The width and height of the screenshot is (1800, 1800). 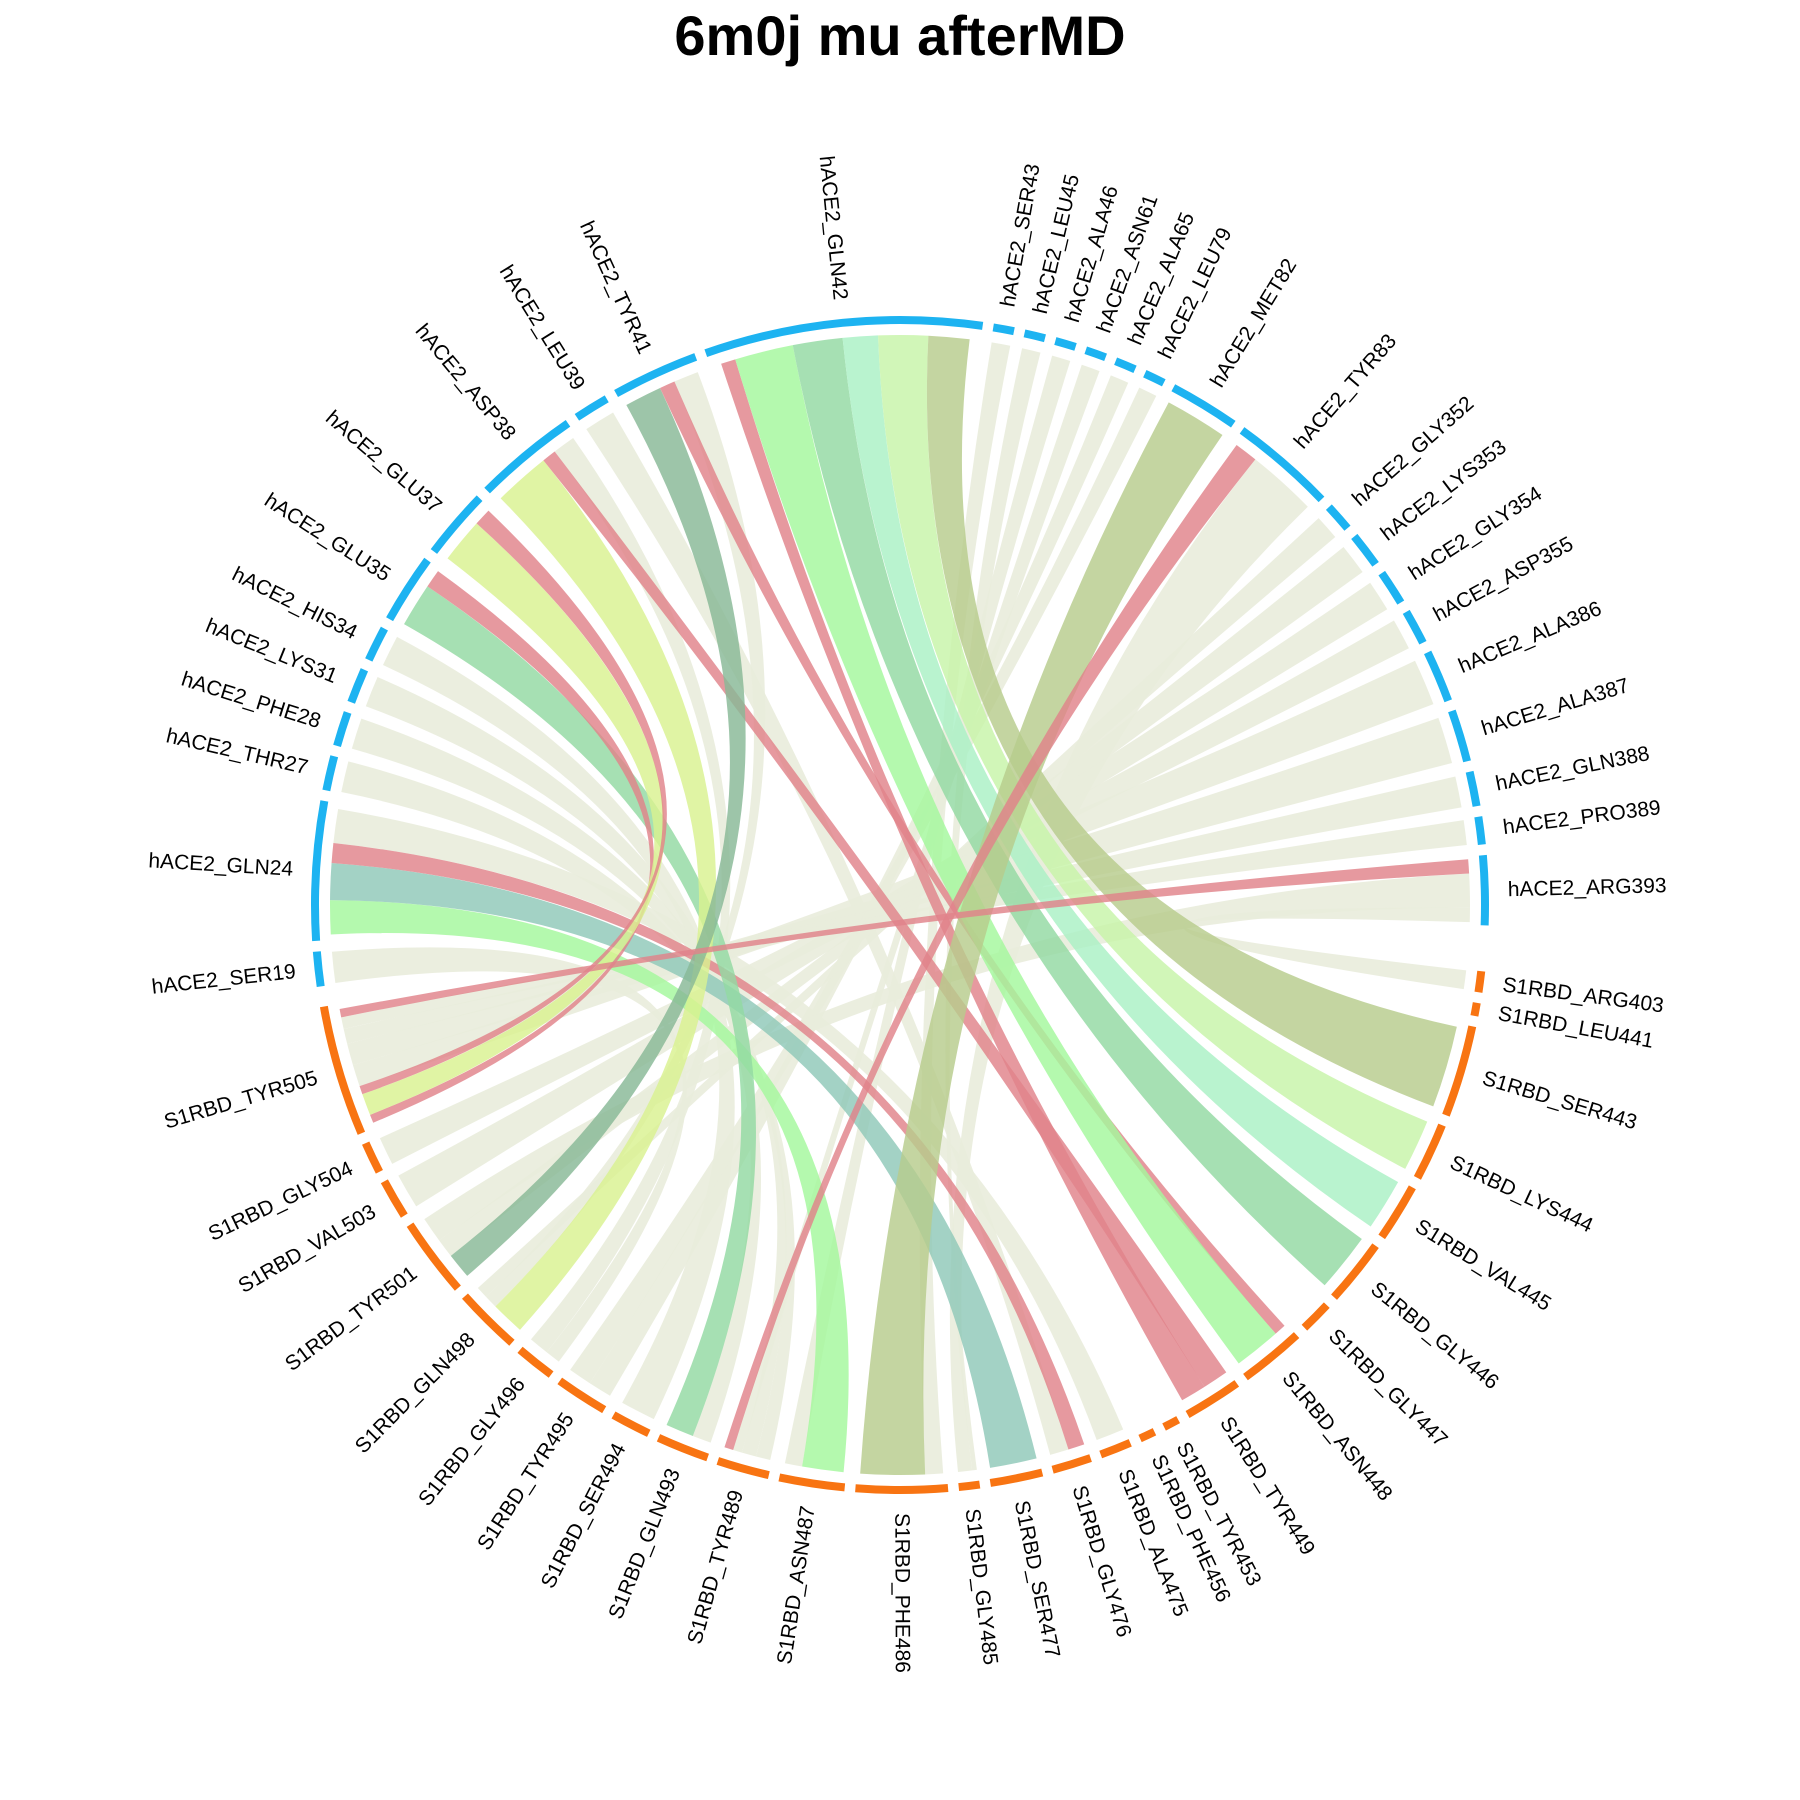 I want to click on sector-label-hace2_arg393: hACE2_ARG393, so click(x=1587, y=887).